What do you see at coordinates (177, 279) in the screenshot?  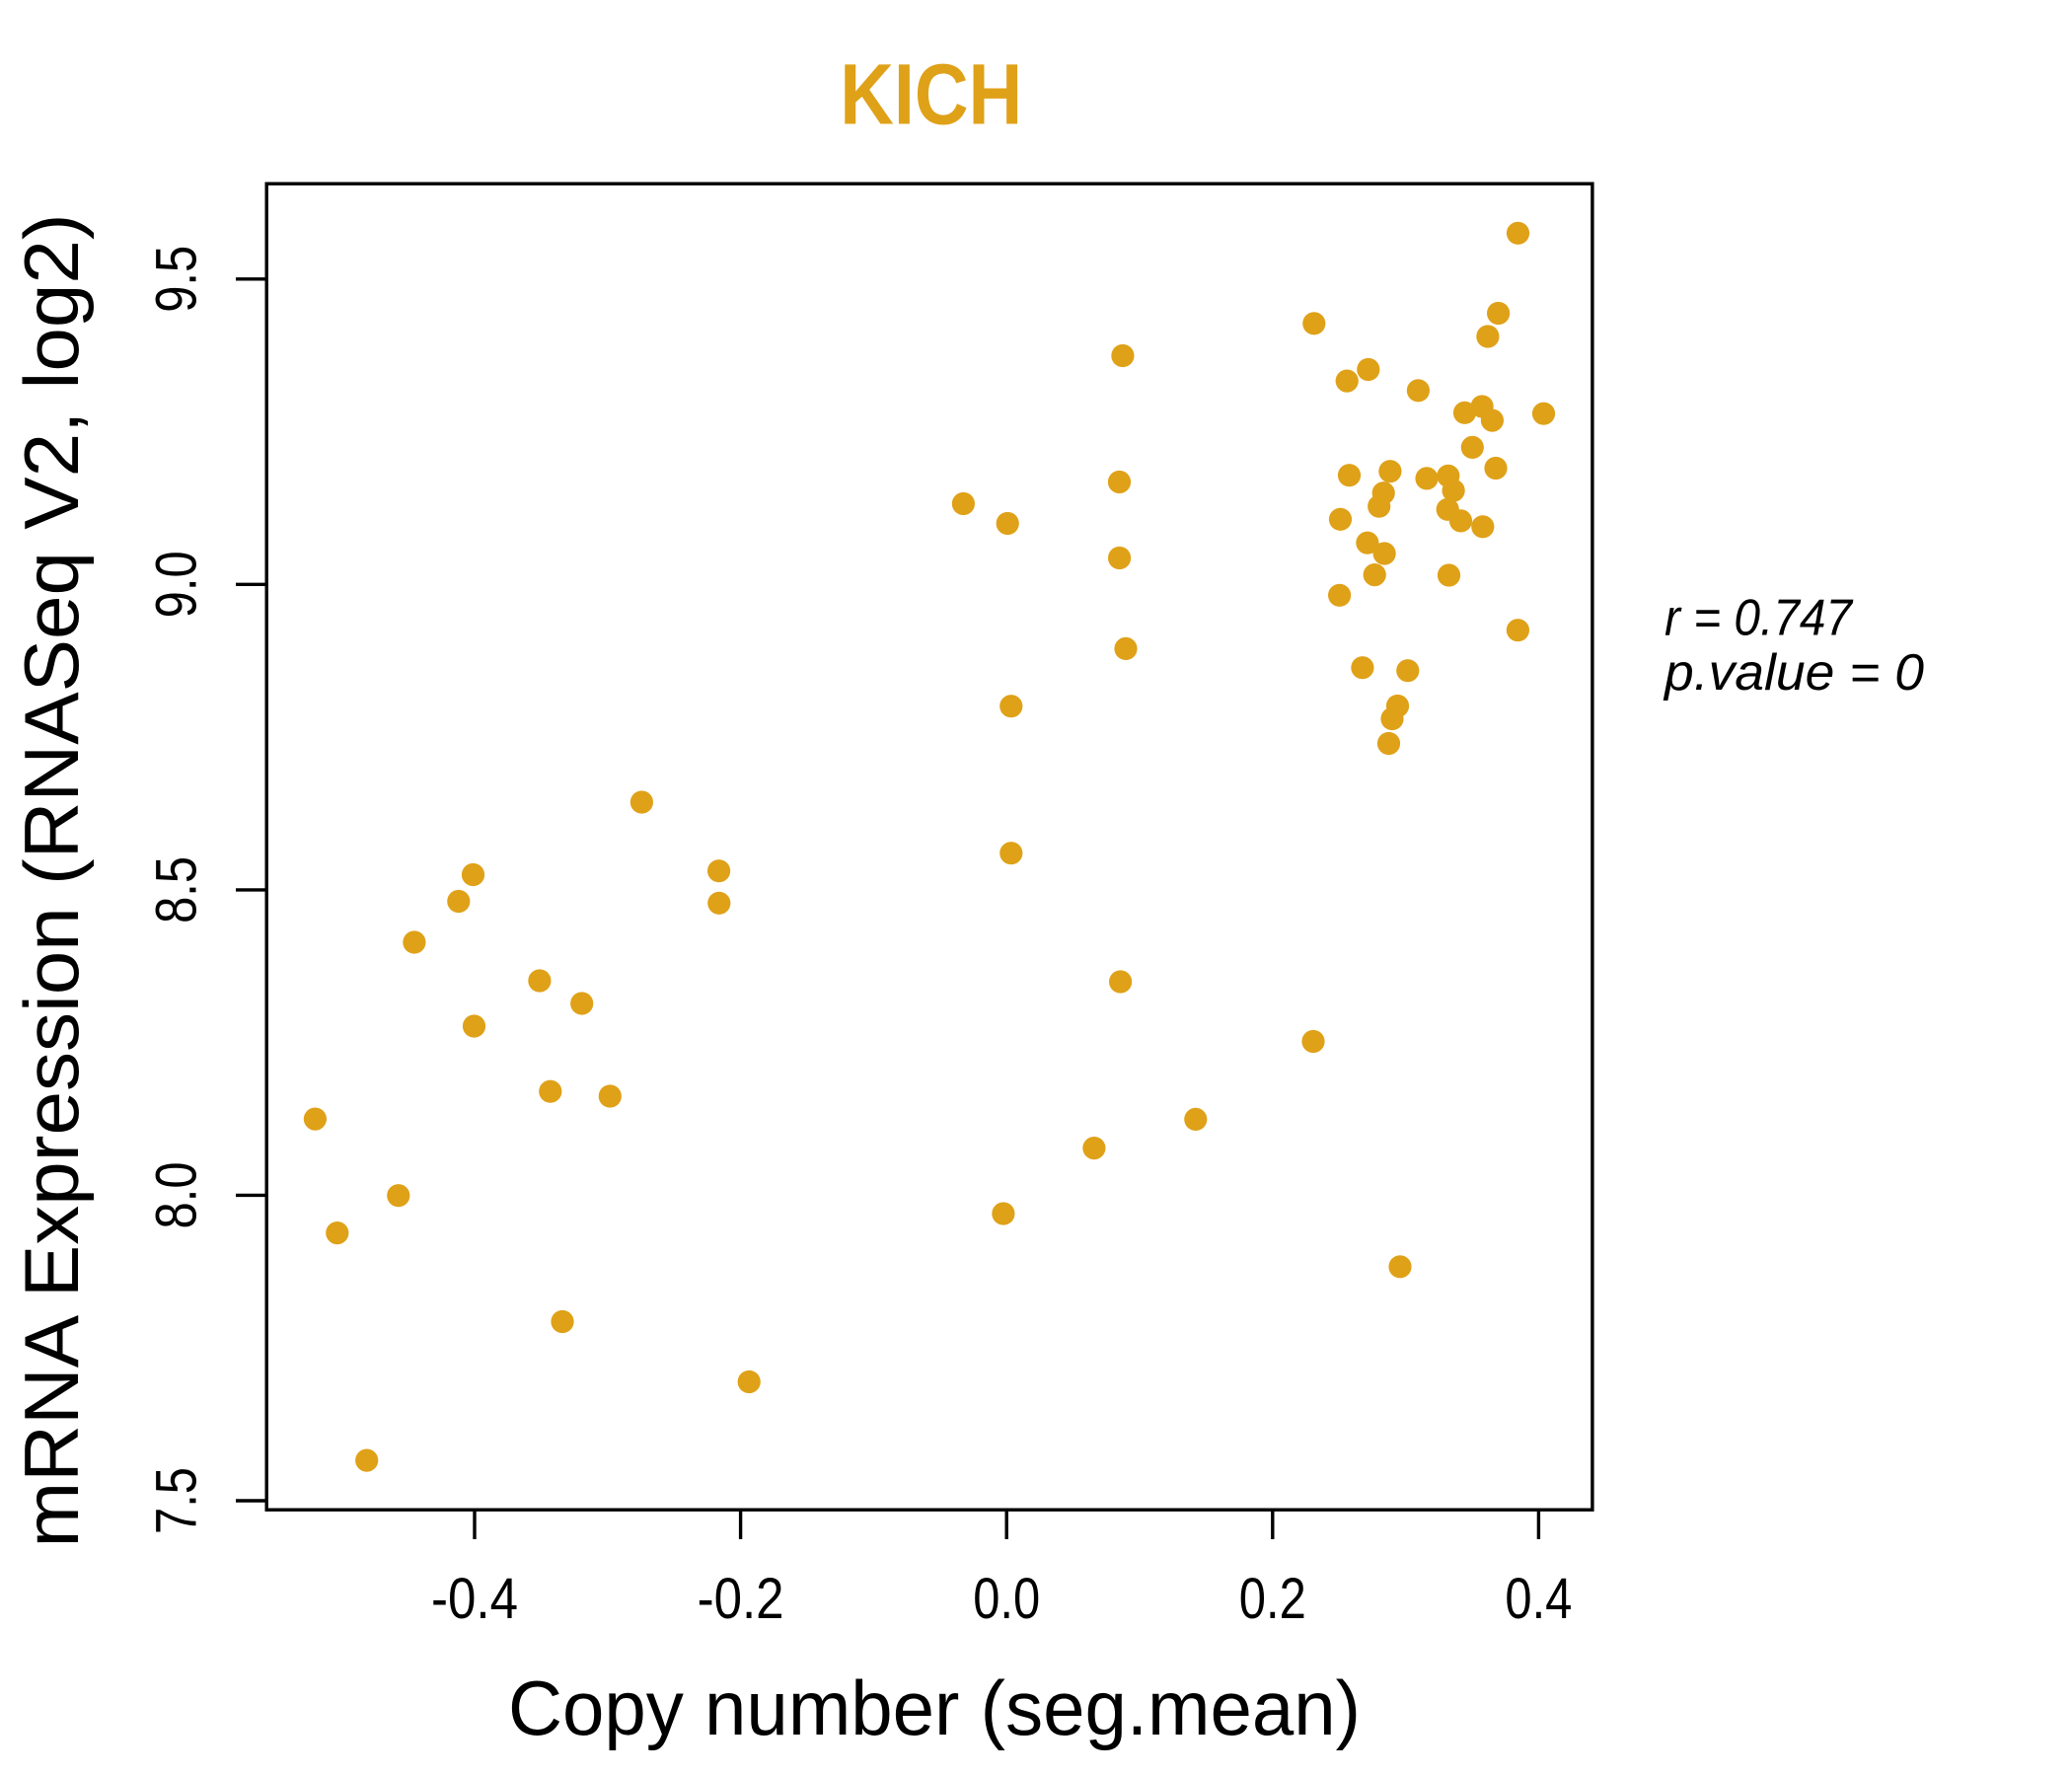 I see `svg-text: 9.5` at bounding box center [177, 279].